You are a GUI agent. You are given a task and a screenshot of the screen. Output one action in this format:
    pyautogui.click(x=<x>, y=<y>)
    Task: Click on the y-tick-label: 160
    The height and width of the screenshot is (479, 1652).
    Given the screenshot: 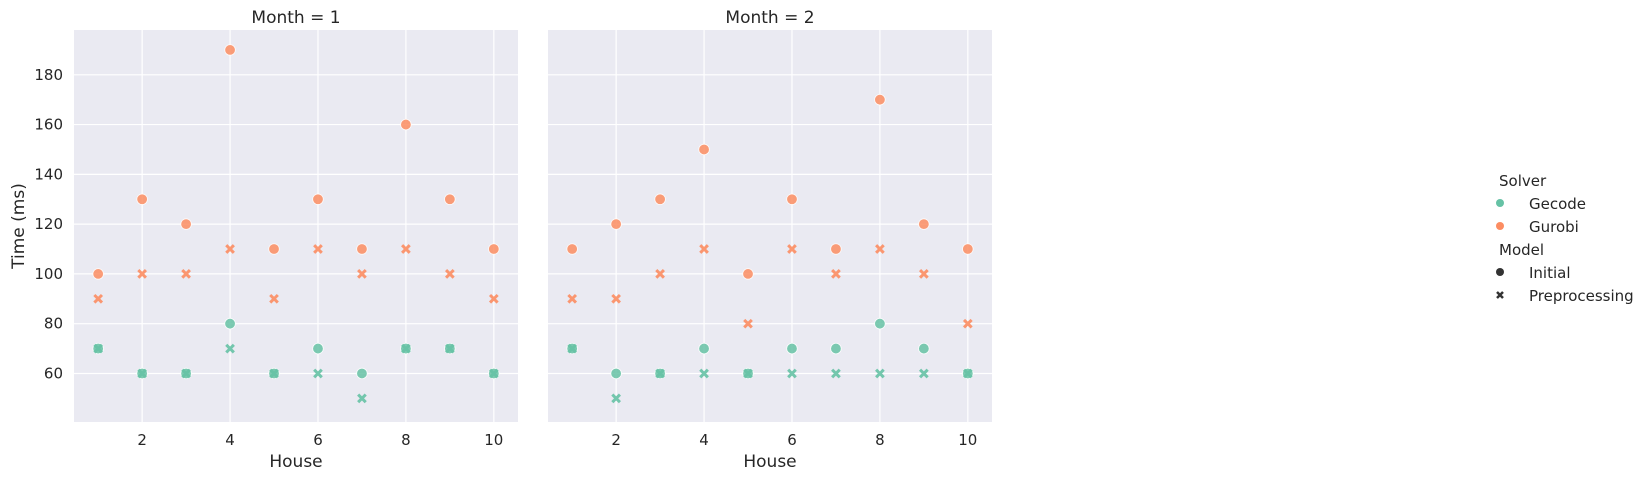 What is the action you would take?
    pyautogui.click(x=48, y=125)
    